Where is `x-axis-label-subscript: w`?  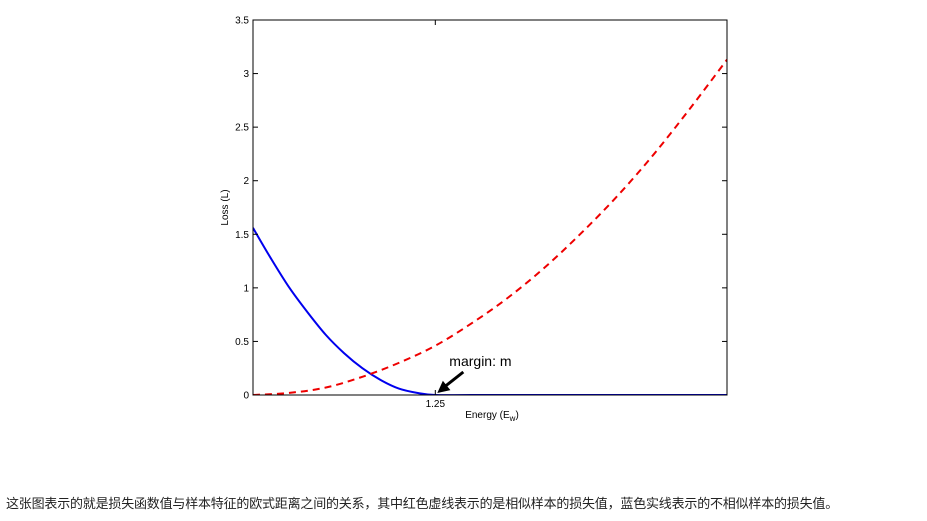 x-axis-label-subscript: w is located at coordinates (512, 418).